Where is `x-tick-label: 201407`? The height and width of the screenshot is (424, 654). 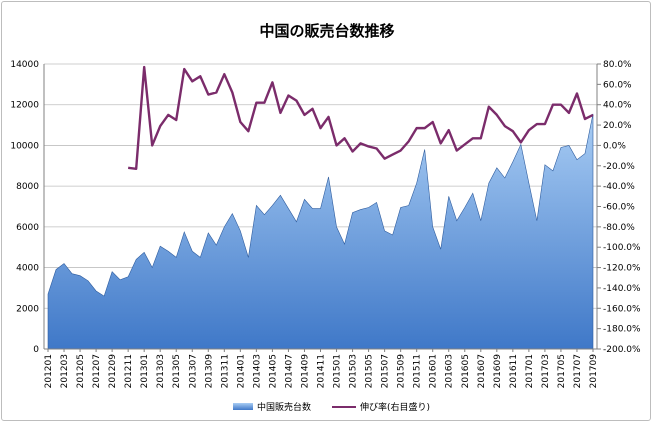 x-tick-label: 201407 is located at coordinates (289, 371).